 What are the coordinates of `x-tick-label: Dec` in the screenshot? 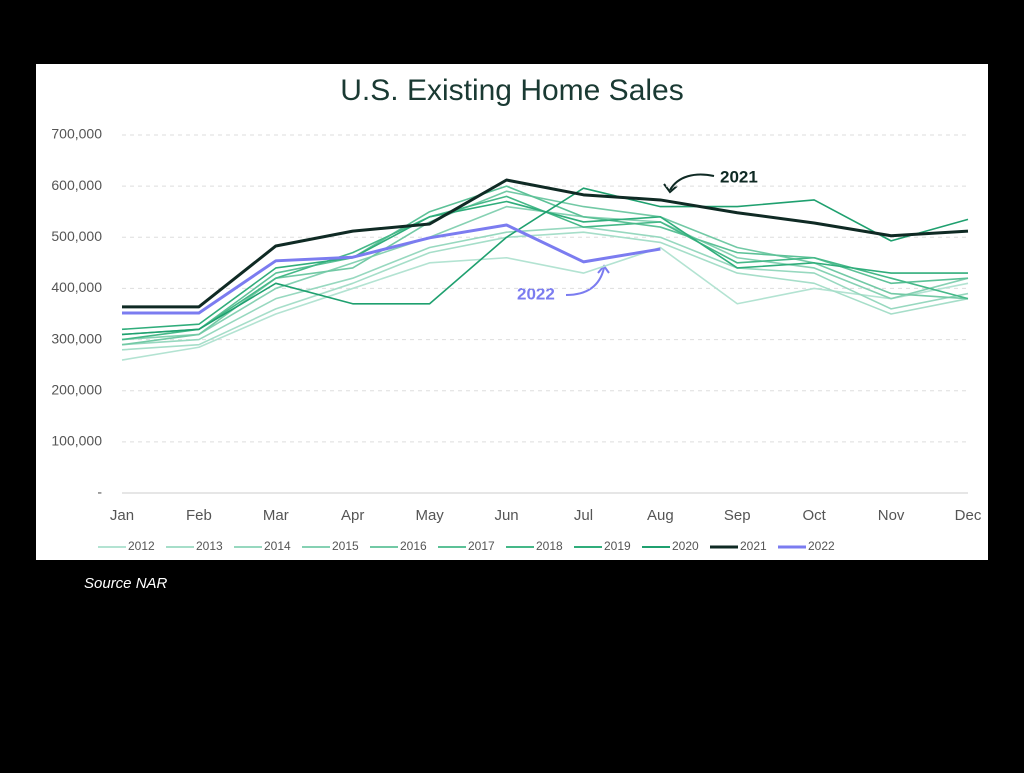 It's located at (968, 515).